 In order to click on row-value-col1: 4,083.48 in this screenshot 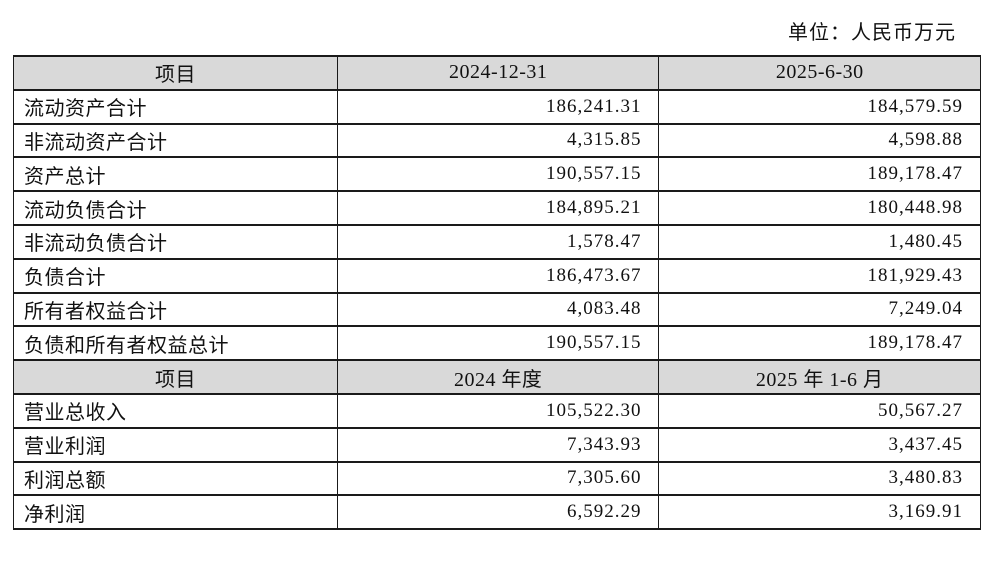, I will do `click(498, 309)`.